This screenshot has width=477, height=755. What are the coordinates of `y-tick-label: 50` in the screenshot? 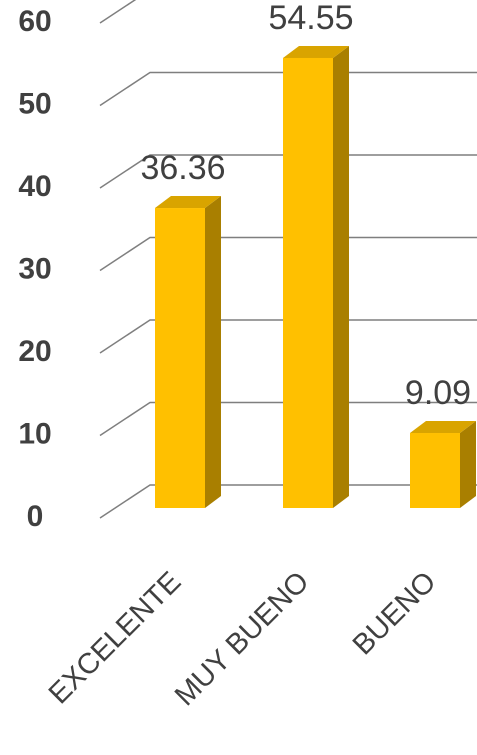 It's located at (34, 103).